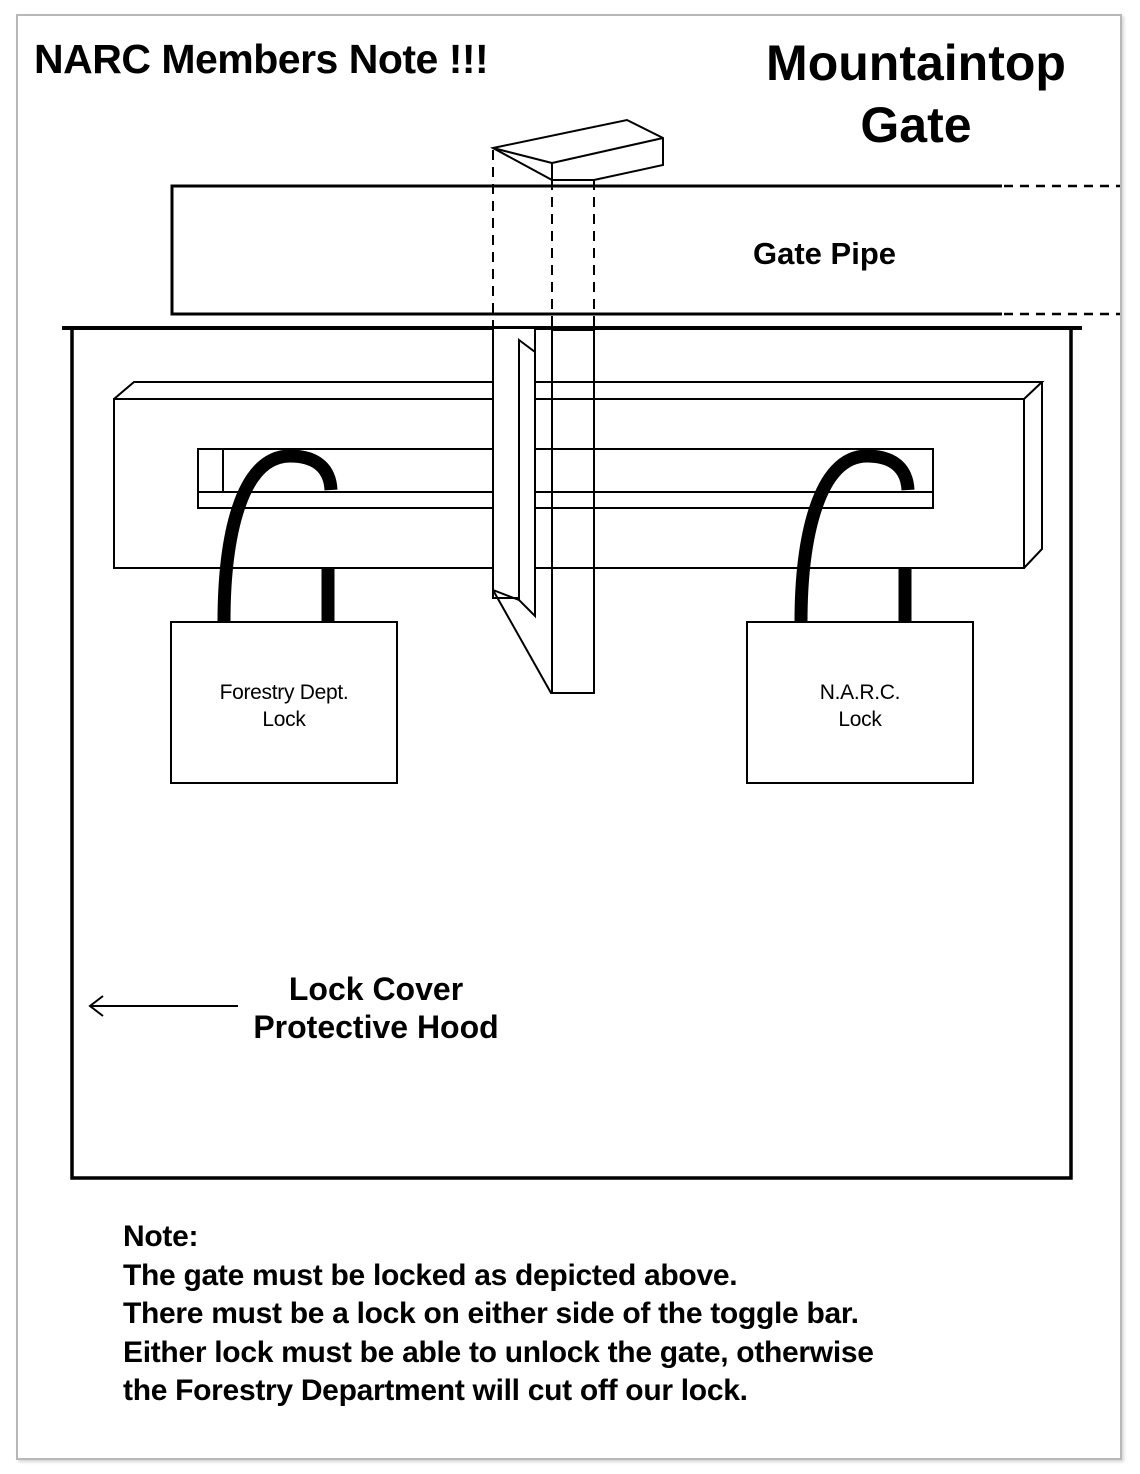 The height and width of the screenshot is (1474, 1140). I want to click on hood-arrow, so click(163, 1006).